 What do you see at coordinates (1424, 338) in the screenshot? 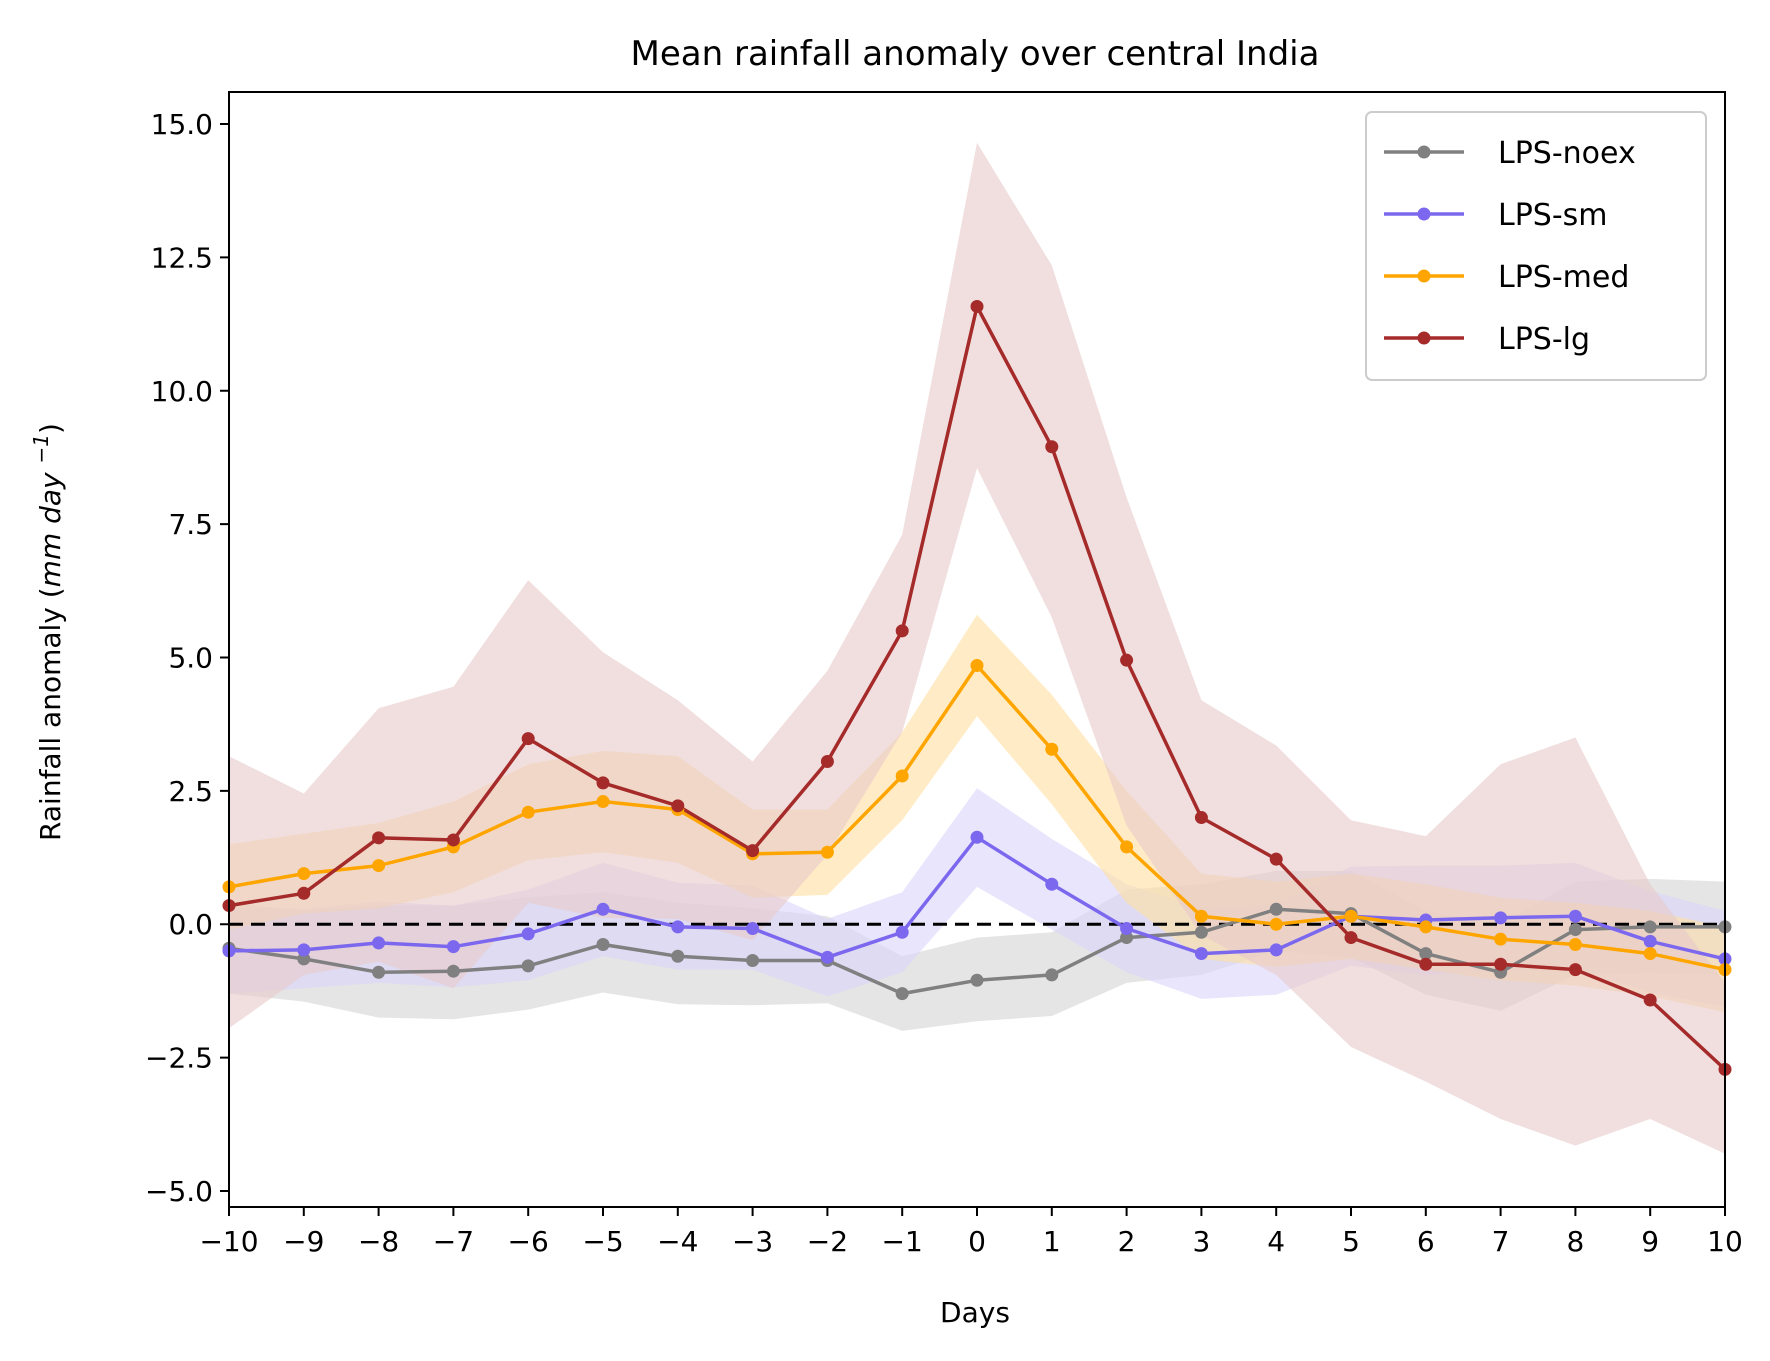
I see `legend-marker-LPS-lg` at bounding box center [1424, 338].